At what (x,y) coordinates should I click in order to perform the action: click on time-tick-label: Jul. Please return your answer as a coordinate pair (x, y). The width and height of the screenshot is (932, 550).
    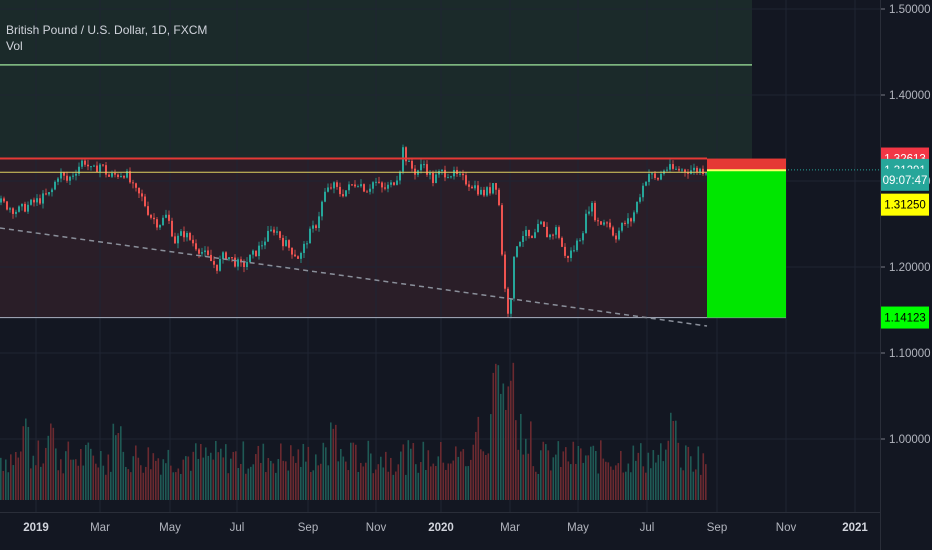
    Looking at the image, I should click on (237, 528).